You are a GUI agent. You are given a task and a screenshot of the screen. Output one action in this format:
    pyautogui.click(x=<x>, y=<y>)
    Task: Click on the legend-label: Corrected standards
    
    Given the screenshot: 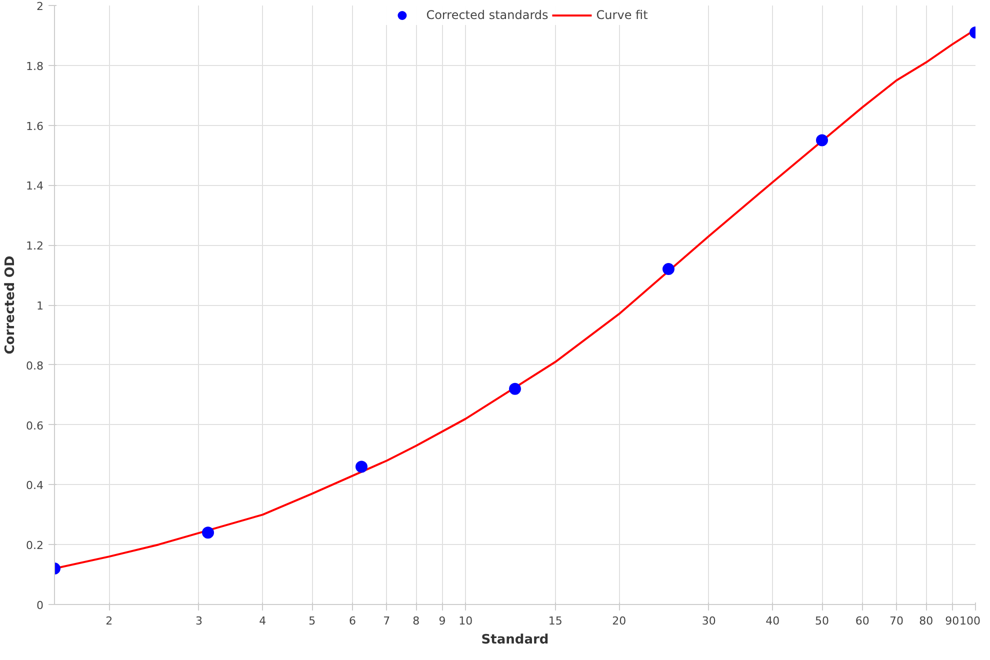 What is the action you would take?
    pyautogui.click(x=487, y=15)
    